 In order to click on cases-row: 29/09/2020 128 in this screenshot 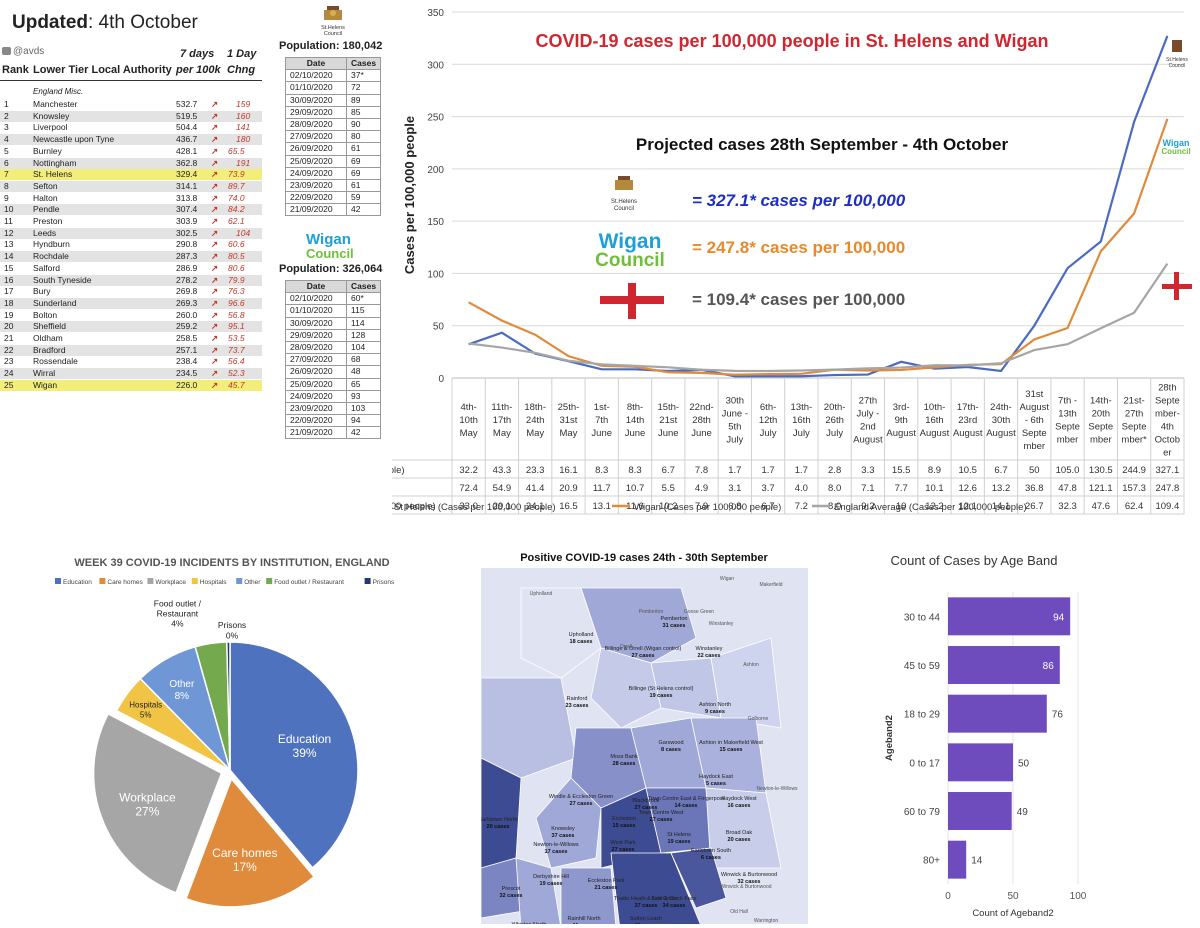, I will do `click(333, 335)`.